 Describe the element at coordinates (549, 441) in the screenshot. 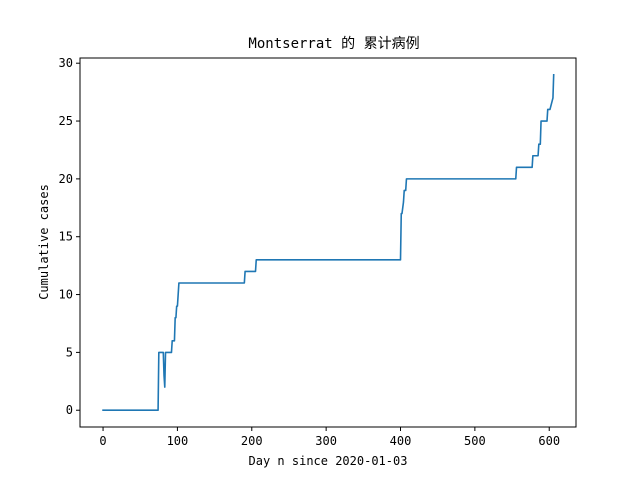

I see `x-tick-label: 600` at that location.